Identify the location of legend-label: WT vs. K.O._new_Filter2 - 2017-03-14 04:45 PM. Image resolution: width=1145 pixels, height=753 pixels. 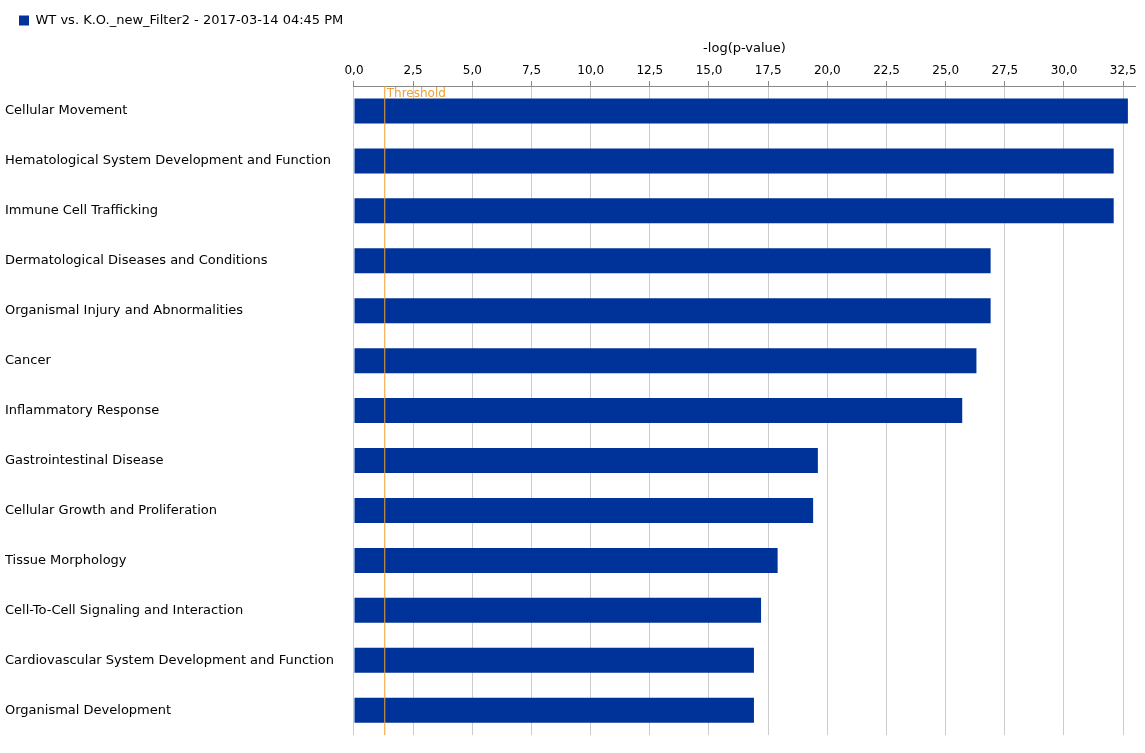
(189, 19).